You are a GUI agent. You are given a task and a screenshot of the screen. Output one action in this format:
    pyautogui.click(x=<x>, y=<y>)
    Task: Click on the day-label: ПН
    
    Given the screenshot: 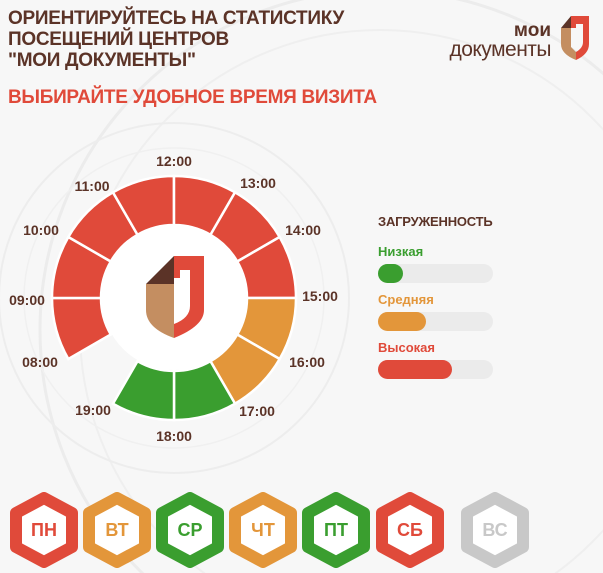 What is the action you would take?
    pyautogui.click(x=44, y=530)
    